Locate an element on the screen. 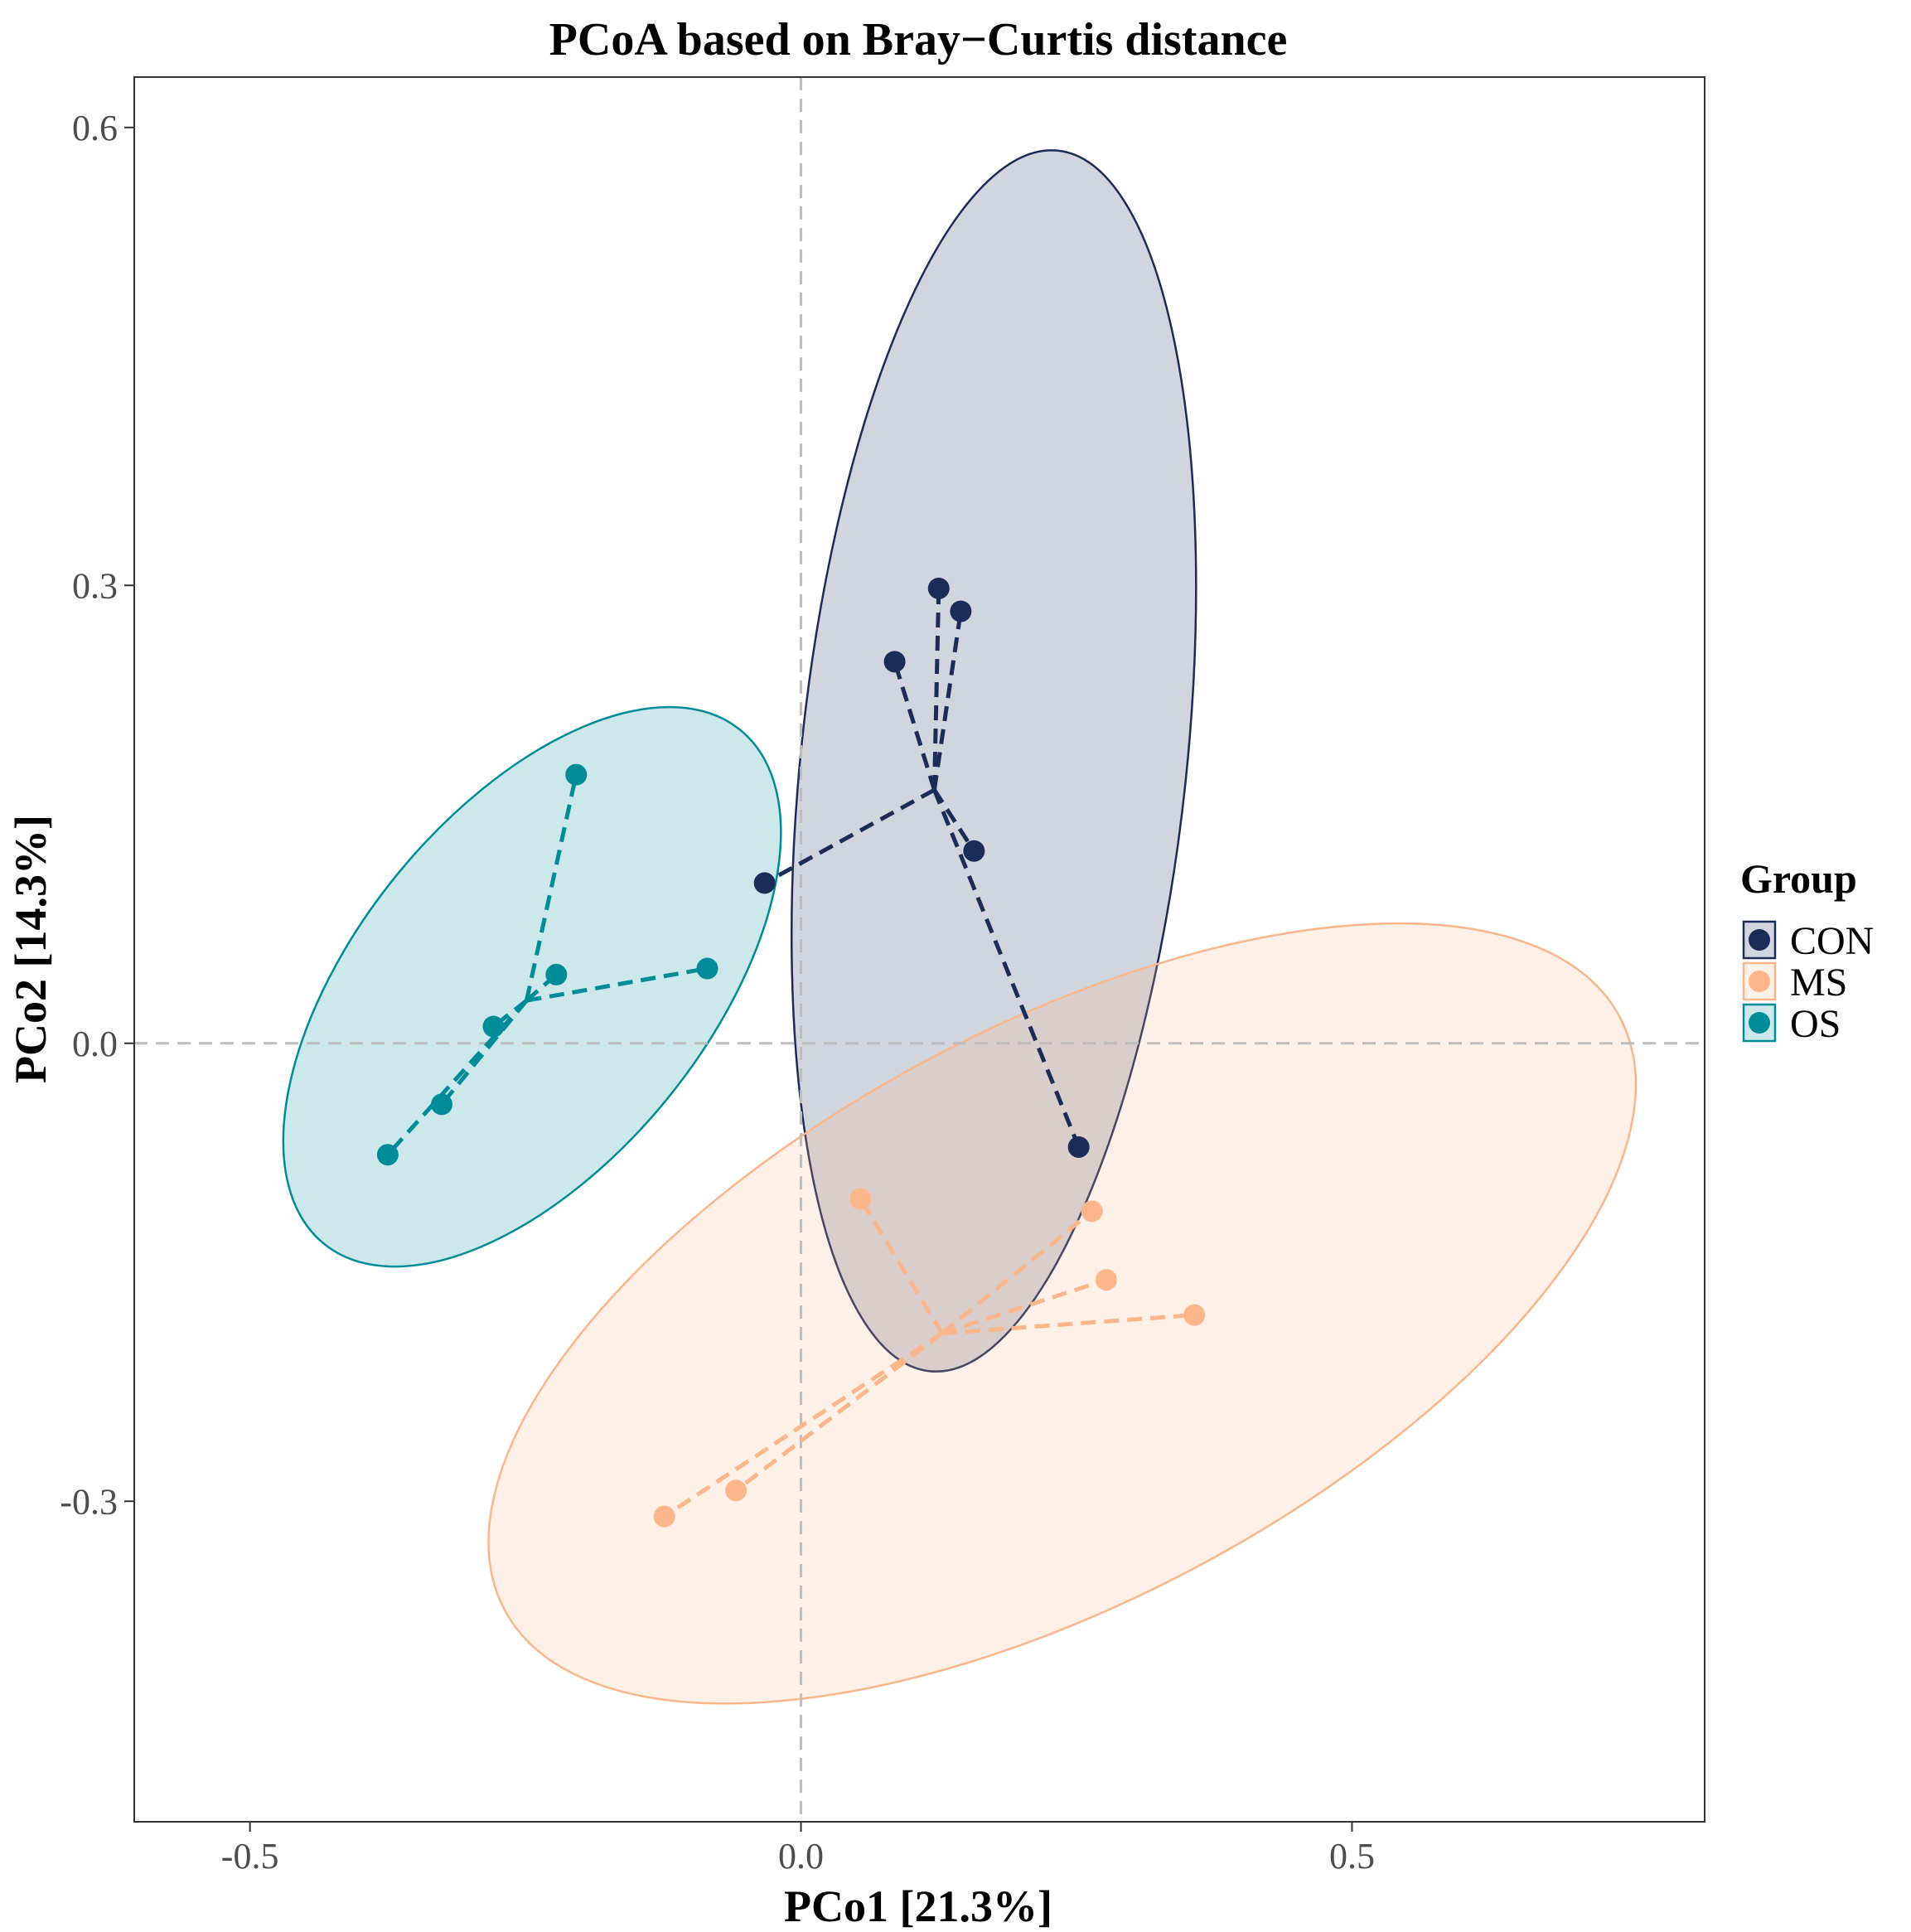 The image size is (1911, 1932). x-axis: -0.5 0.0 0.5 is located at coordinates (798, 1849).